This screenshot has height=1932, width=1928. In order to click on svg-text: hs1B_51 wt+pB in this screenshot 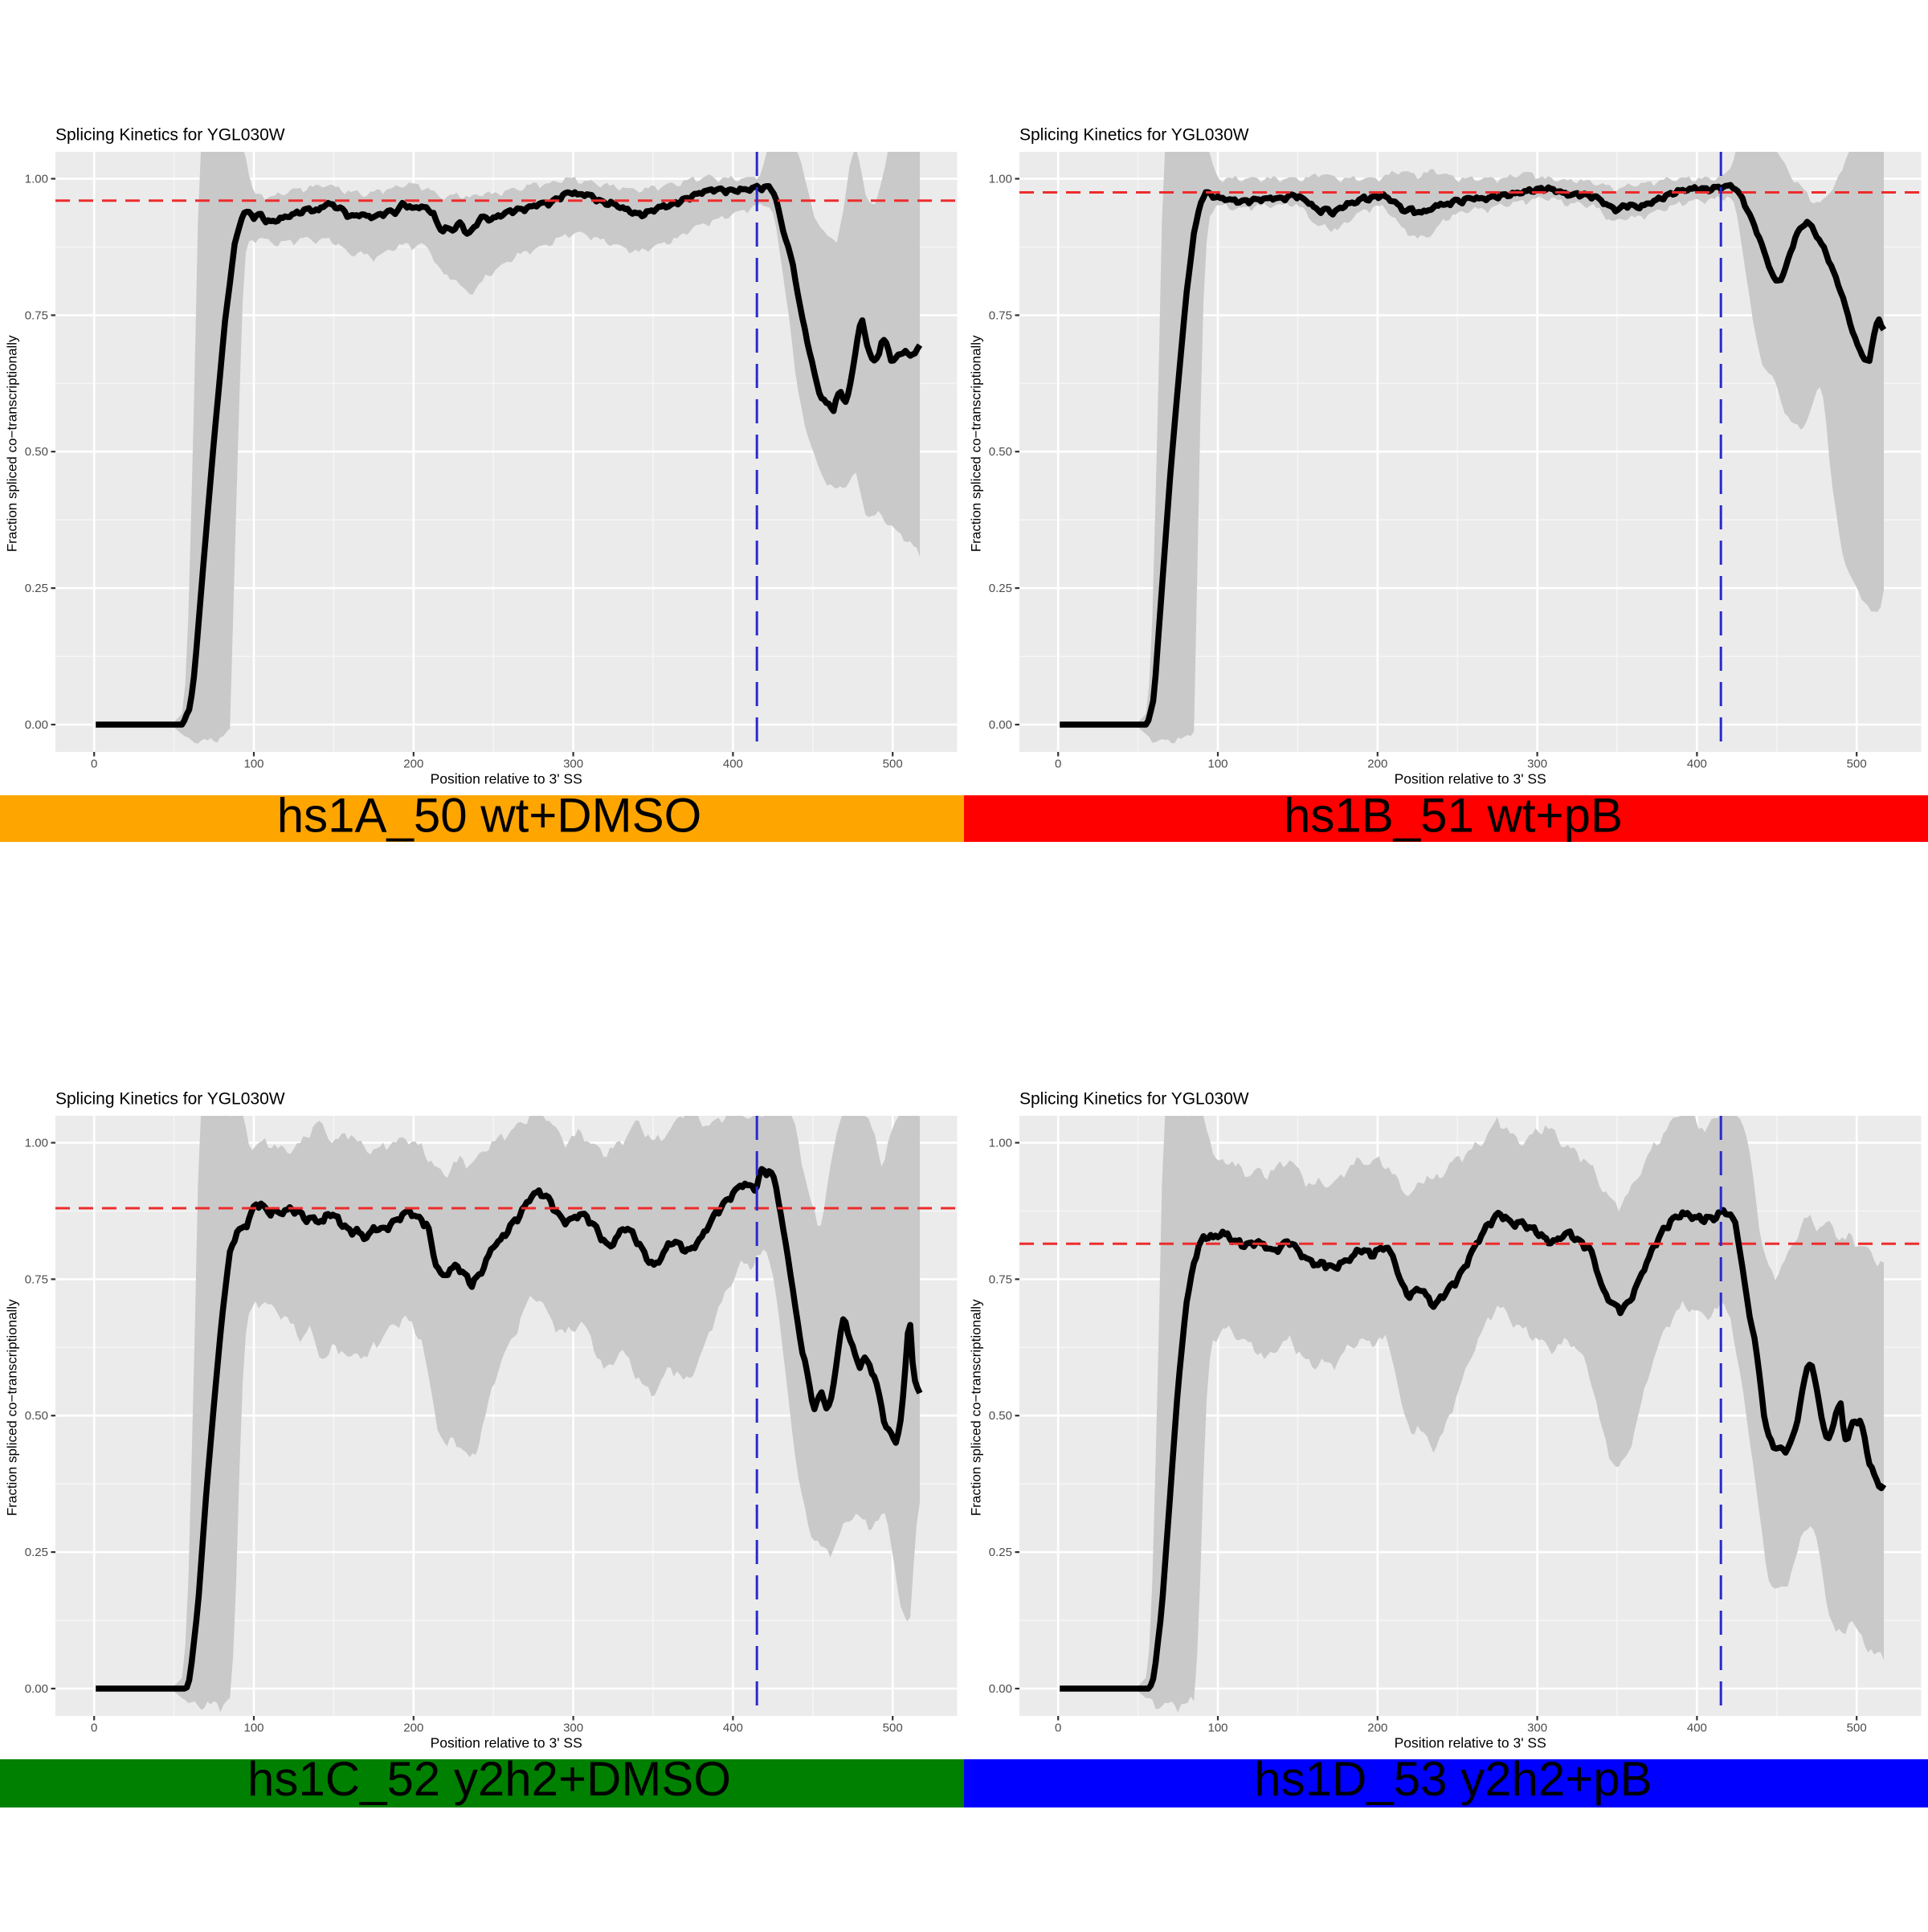, I will do `click(1453, 816)`.